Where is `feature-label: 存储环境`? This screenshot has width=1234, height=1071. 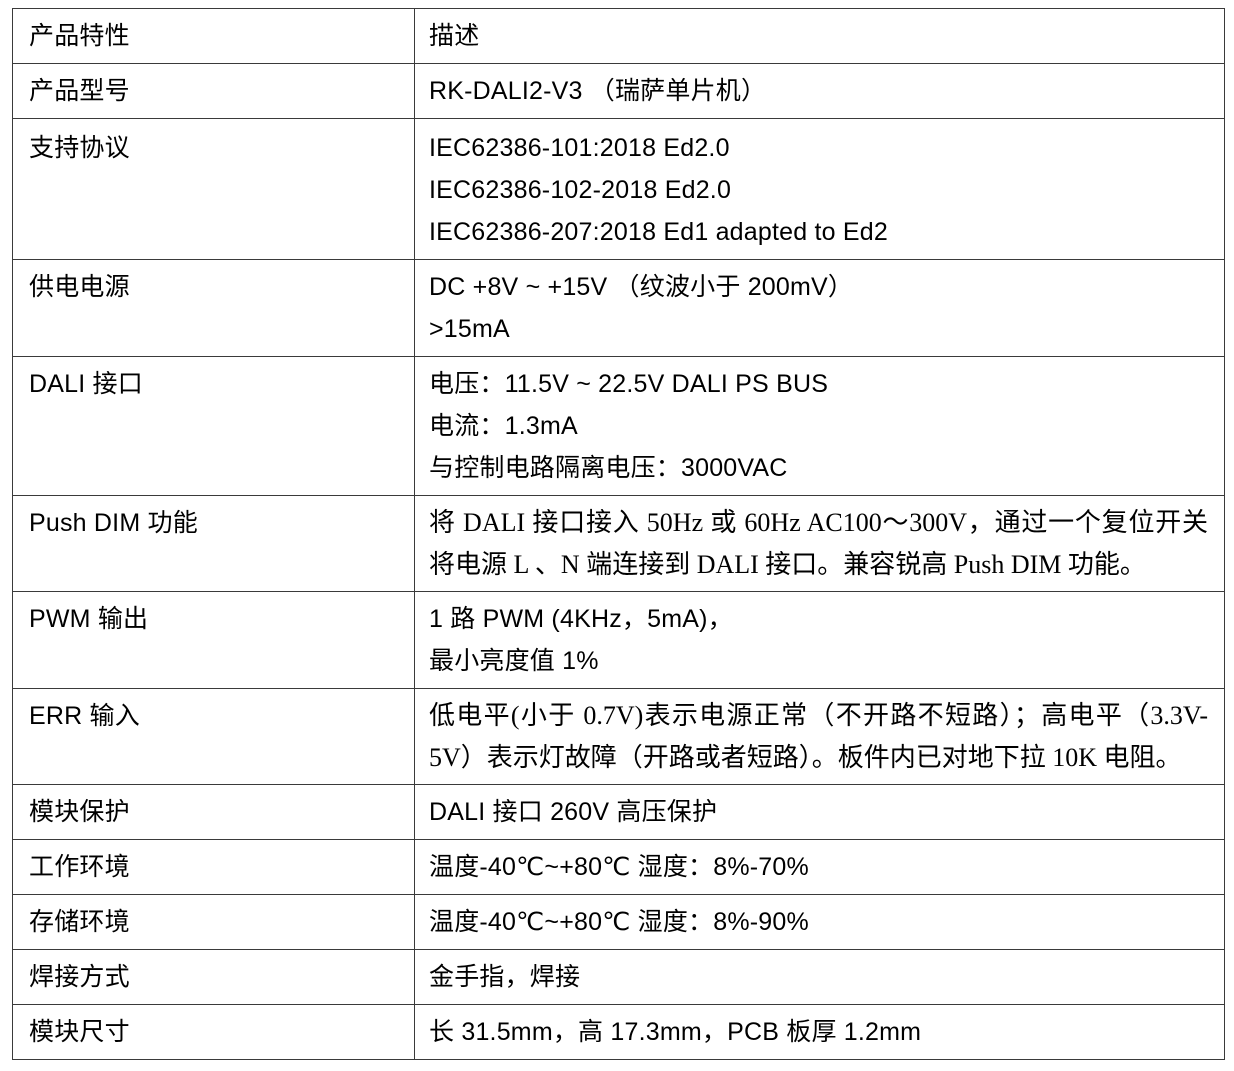
feature-label: 存储环境 is located at coordinates (79, 922).